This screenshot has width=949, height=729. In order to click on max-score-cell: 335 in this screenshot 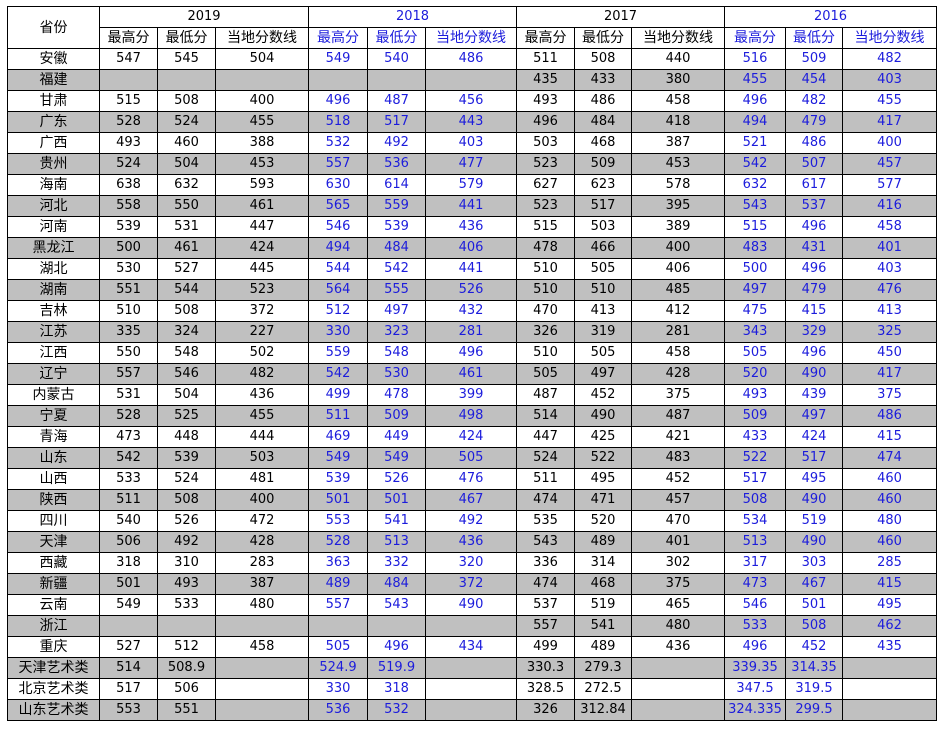, I will do `click(128, 332)`.